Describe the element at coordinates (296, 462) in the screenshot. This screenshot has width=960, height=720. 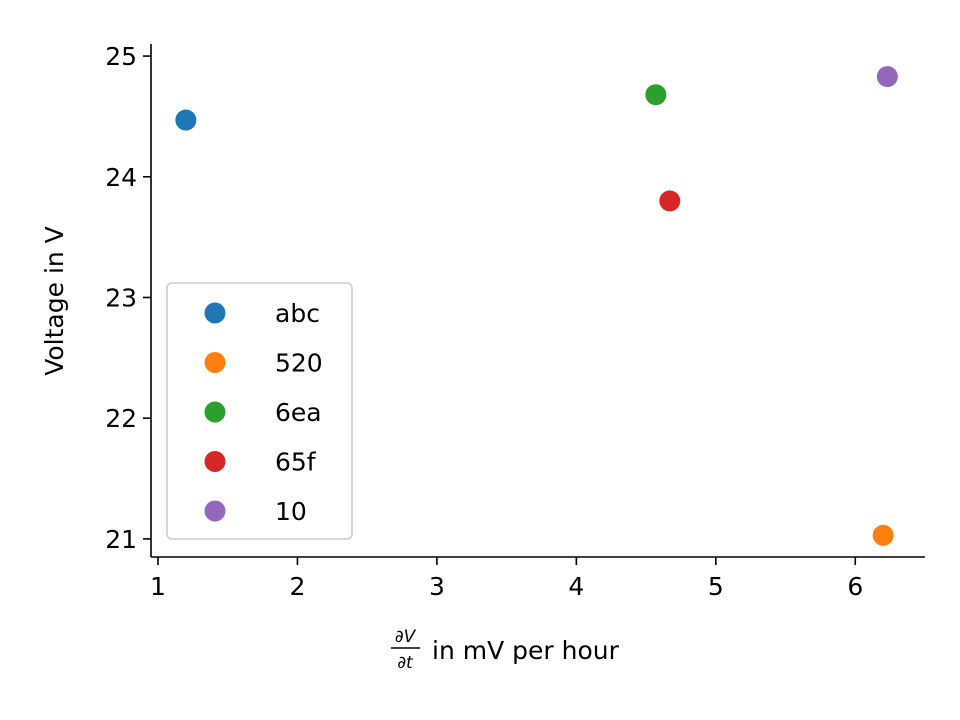
I see `legend-label-65f: 65f` at that location.